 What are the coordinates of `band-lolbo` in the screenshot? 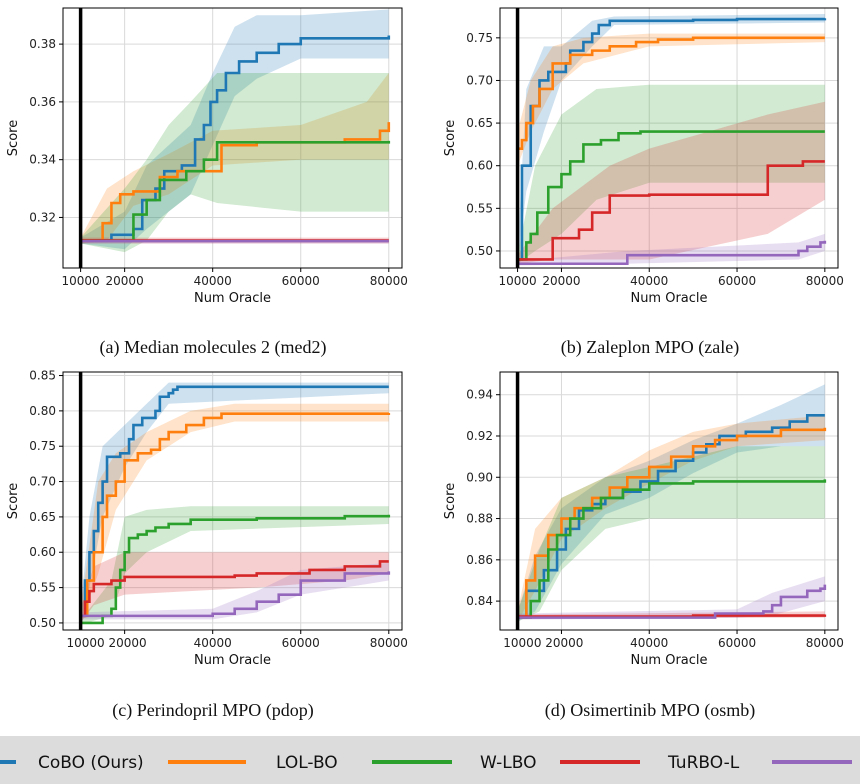 It's located at (234, 158).